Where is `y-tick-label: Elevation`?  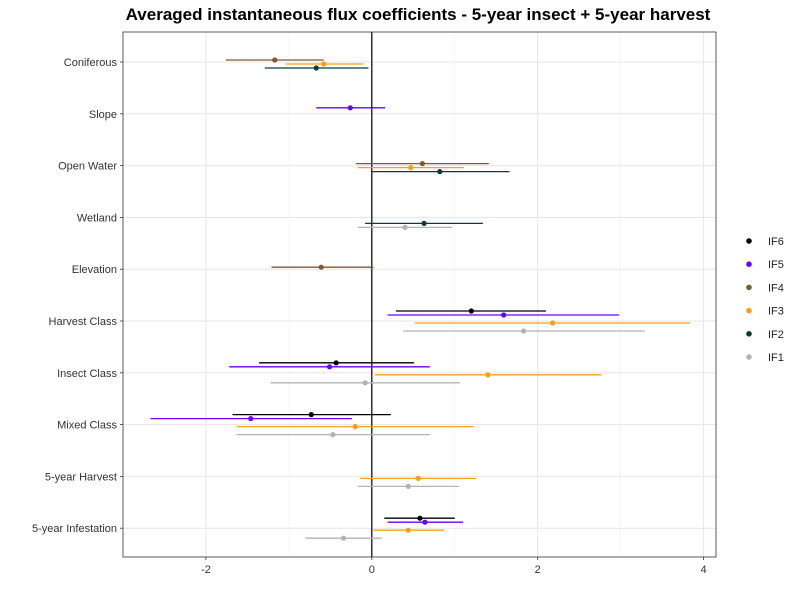 y-tick-label: Elevation is located at coordinates (94, 270).